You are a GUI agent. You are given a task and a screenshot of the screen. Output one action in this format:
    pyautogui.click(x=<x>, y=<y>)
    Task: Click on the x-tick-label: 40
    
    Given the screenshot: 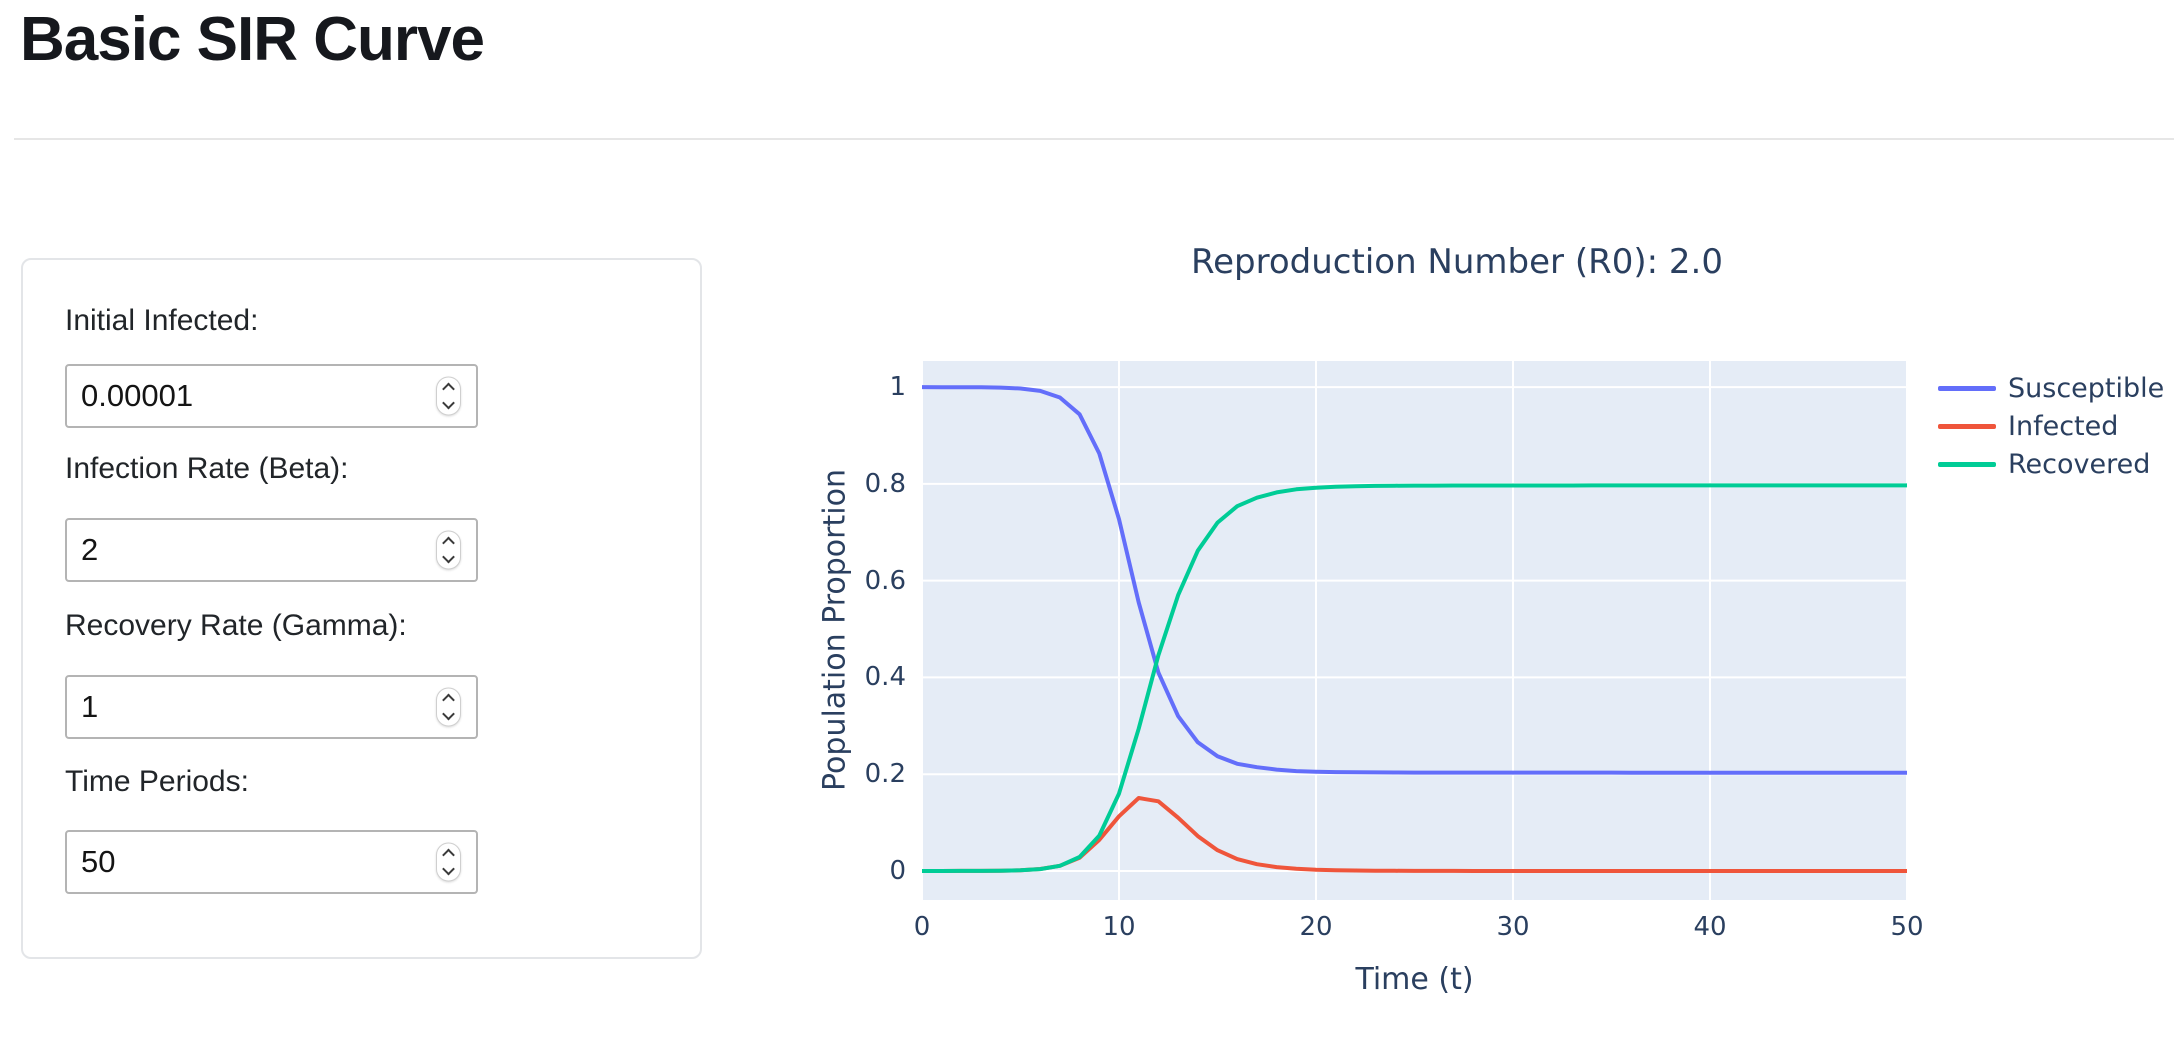 What is the action you would take?
    pyautogui.click(x=1710, y=927)
    